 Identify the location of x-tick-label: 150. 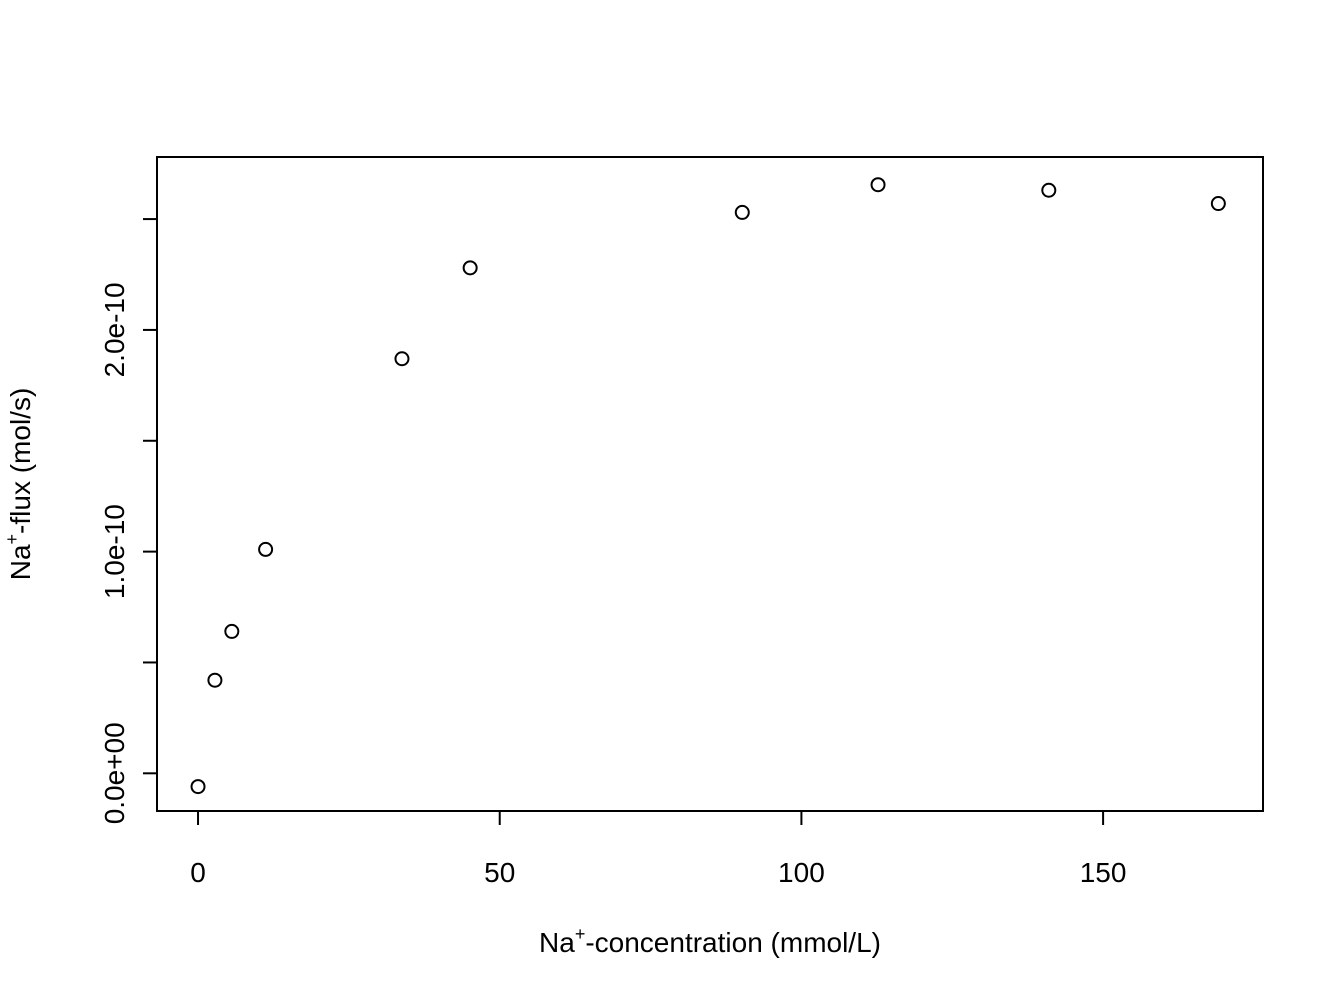
(1103, 872).